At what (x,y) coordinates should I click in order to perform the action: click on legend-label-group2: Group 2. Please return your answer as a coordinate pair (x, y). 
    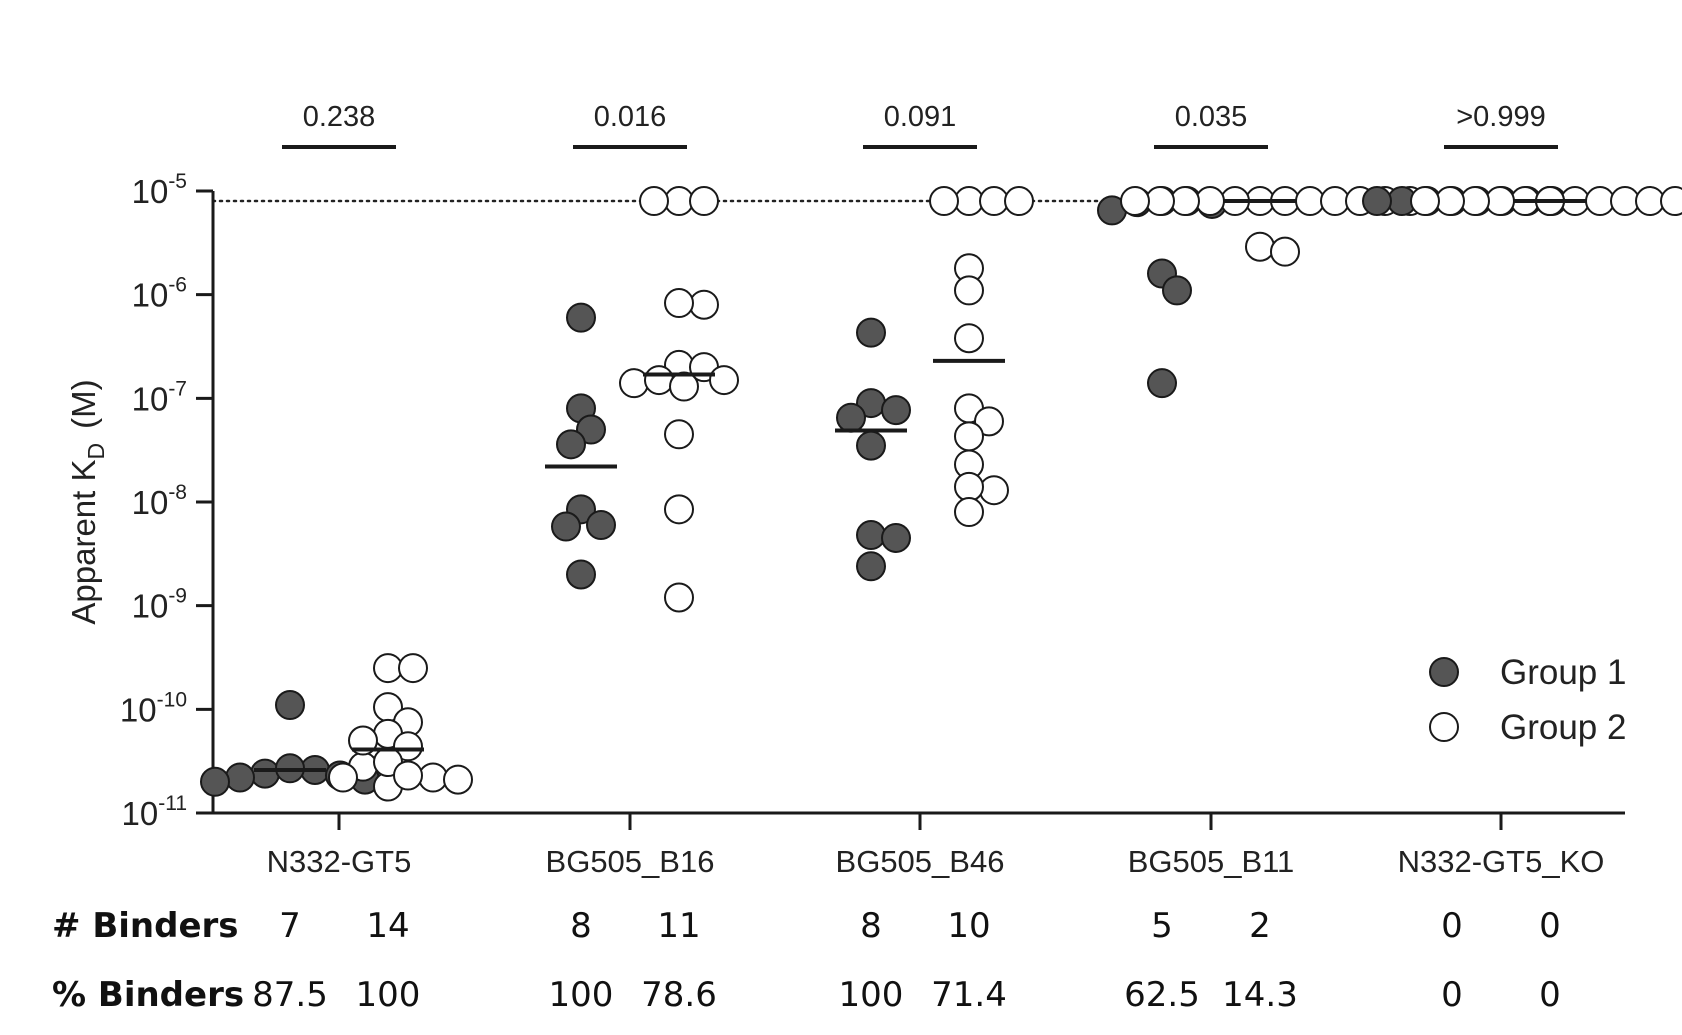
    Looking at the image, I should click on (1563, 727).